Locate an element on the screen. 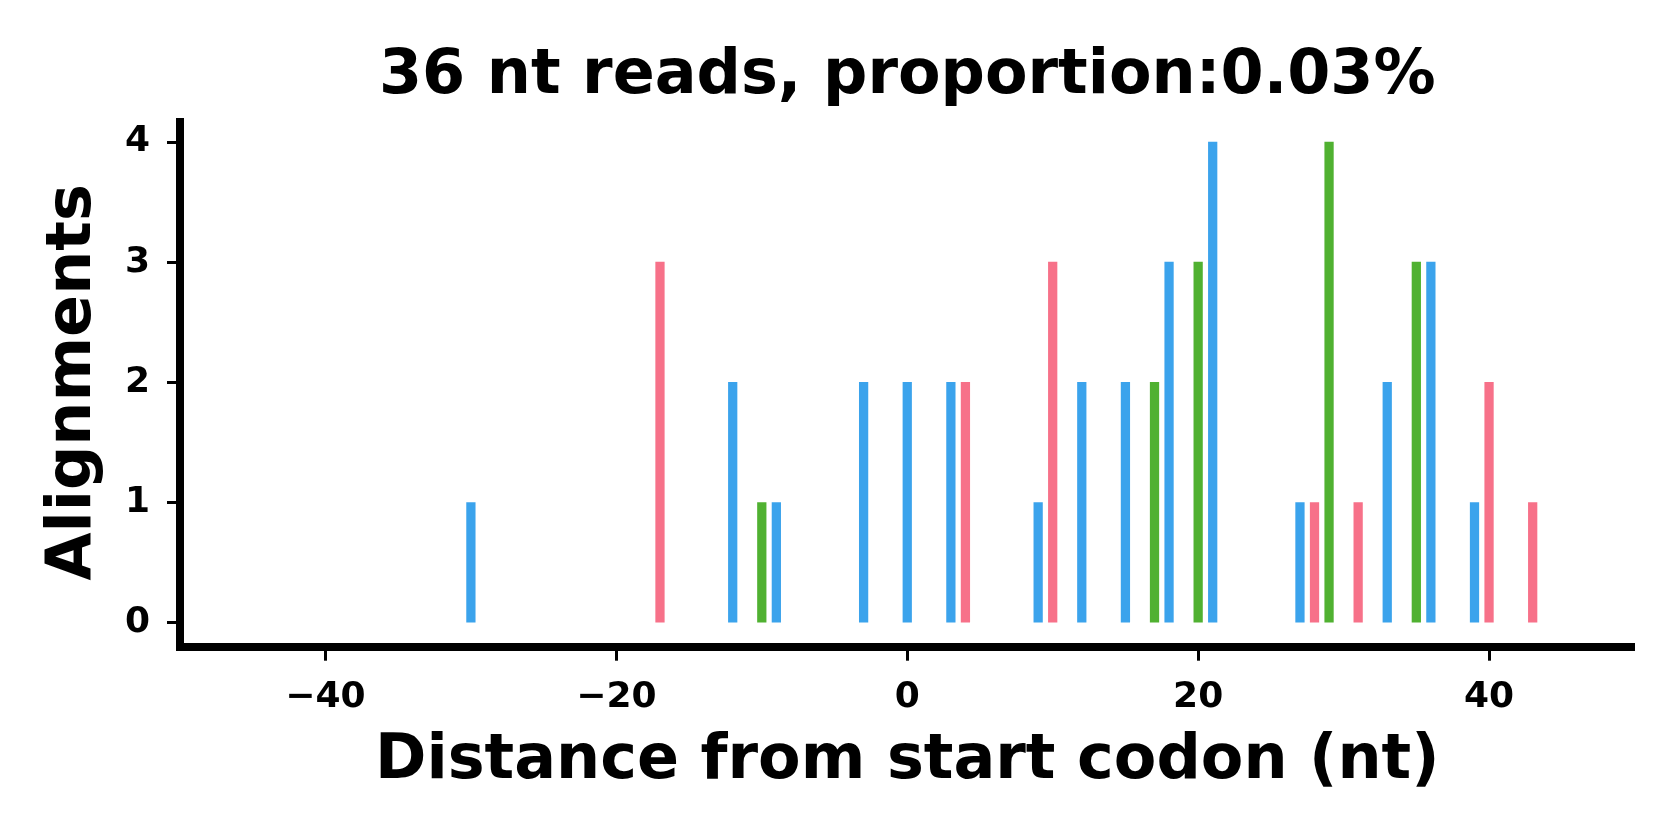 This screenshot has height=840, width=1680. x-tick-label: −40 is located at coordinates (325, 694).